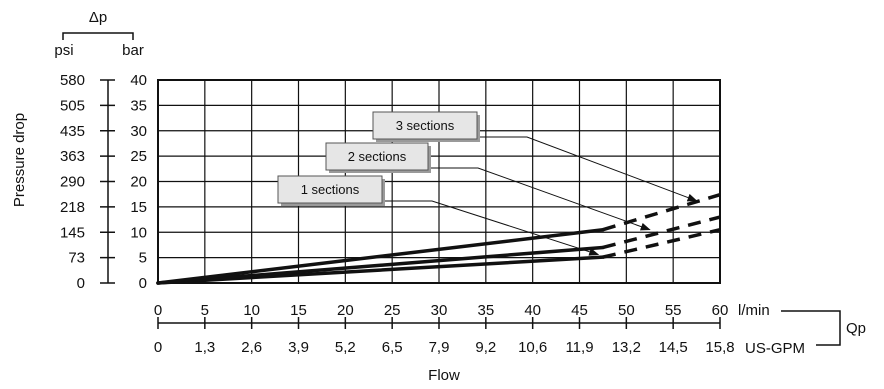 The image size is (884, 389). I want to click on lmin-unit-label: l/min, so click(754, 310).